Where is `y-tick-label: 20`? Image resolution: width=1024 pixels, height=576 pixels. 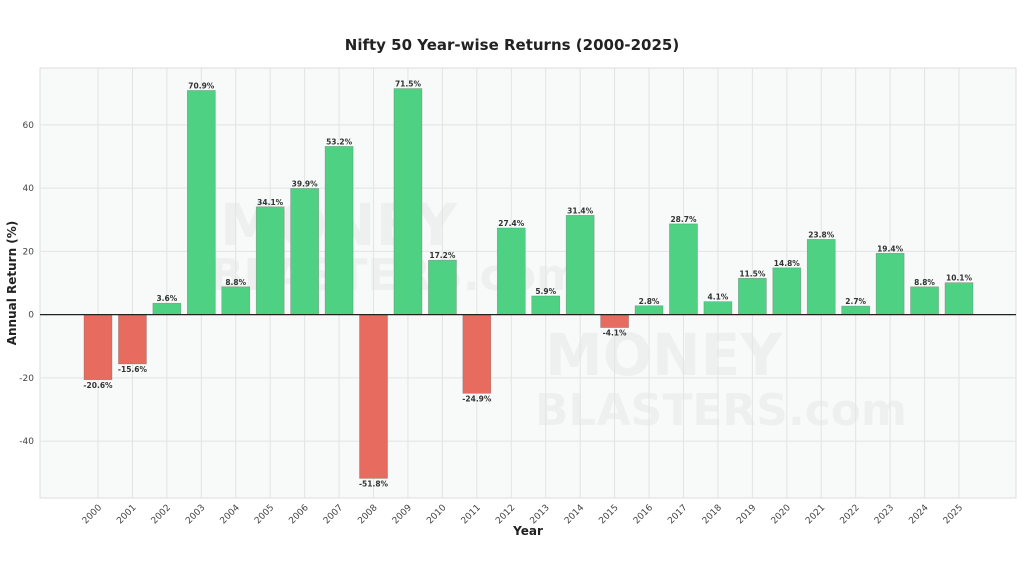
y-tick-label: 20 is located at coordinates (29, 252).